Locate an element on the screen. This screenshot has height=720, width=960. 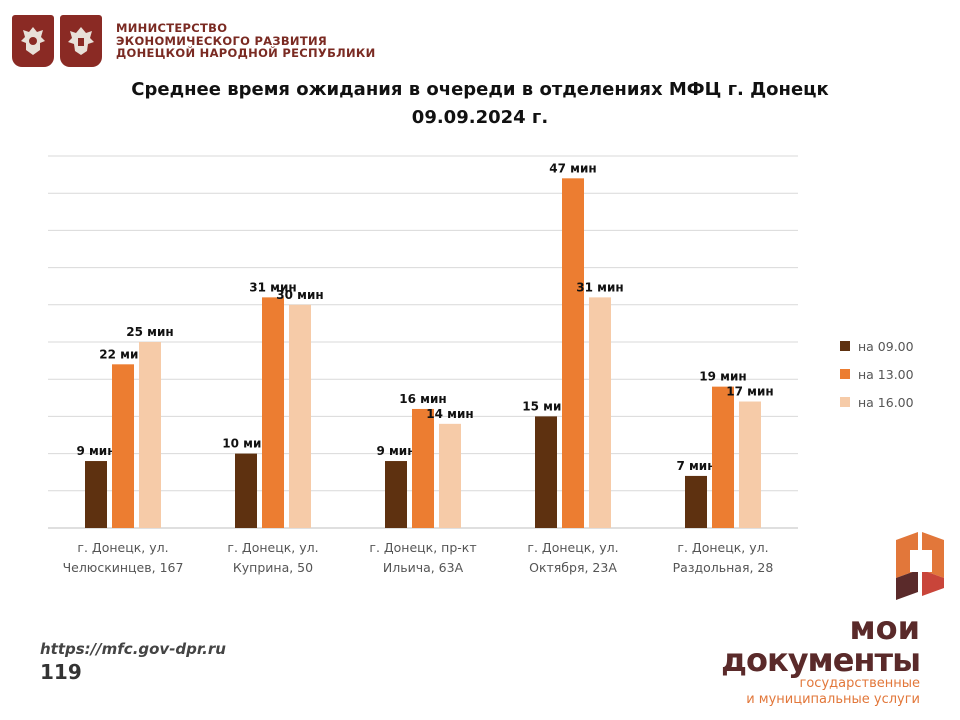
data-label: 17 мин is located at coordinates (749, 392).